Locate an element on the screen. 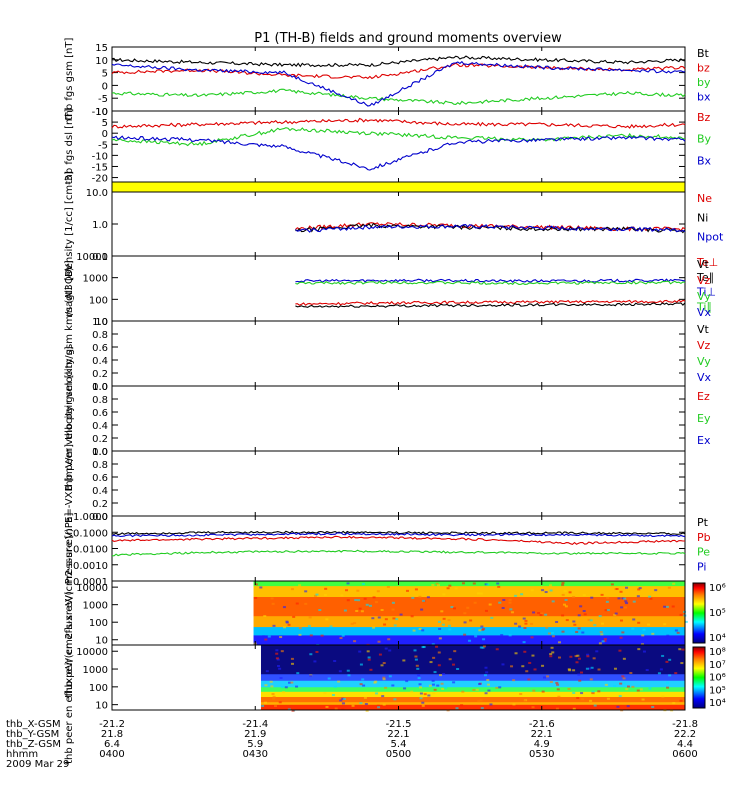  y-tick-label: 0.8 is located at coordinates (100, 335).